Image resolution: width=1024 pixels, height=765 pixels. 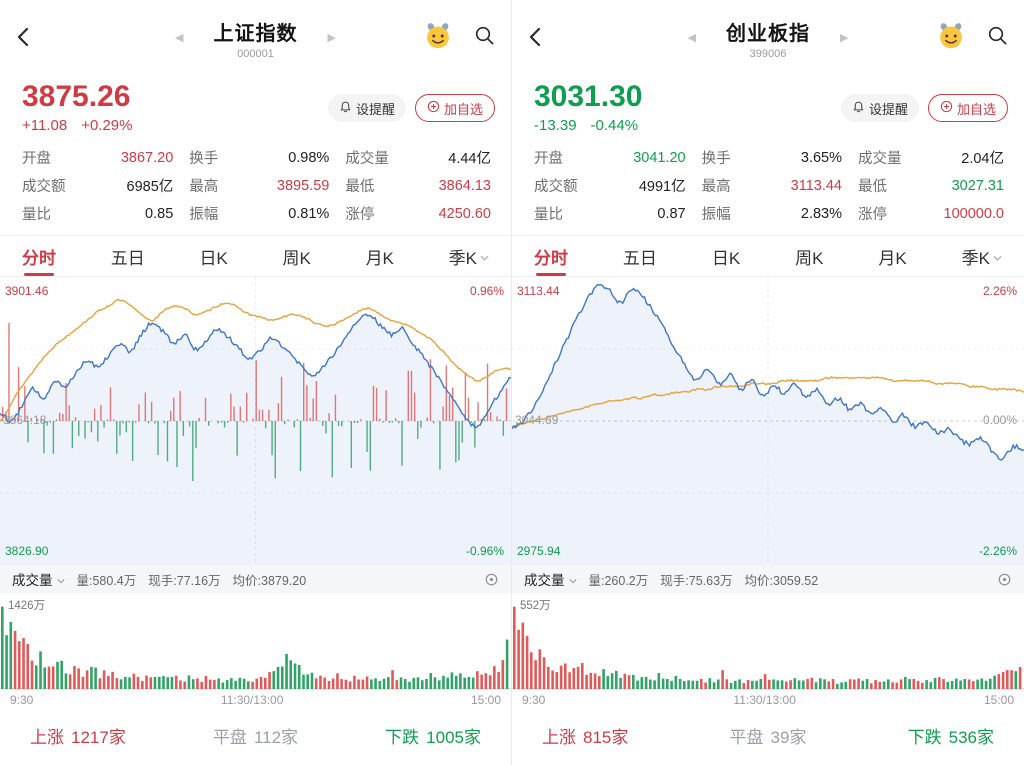 I want to click on stat-turnover-rate: 换手 3.65%, so click(x=771, y=158).